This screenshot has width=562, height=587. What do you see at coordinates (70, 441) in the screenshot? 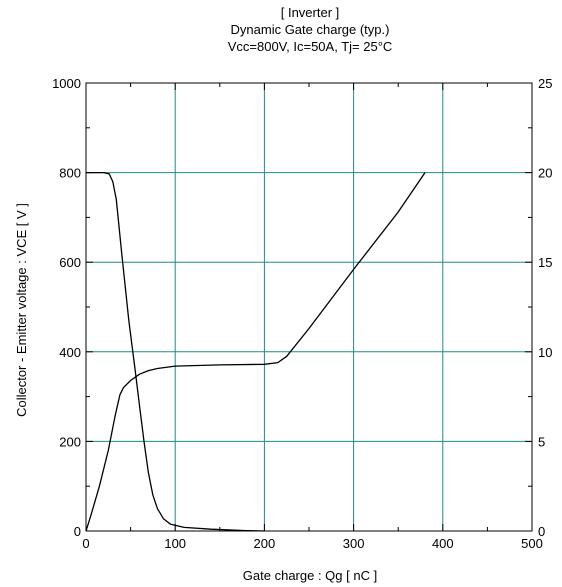
I see `y-tick-label: 200` at bounding box center [70, 441].